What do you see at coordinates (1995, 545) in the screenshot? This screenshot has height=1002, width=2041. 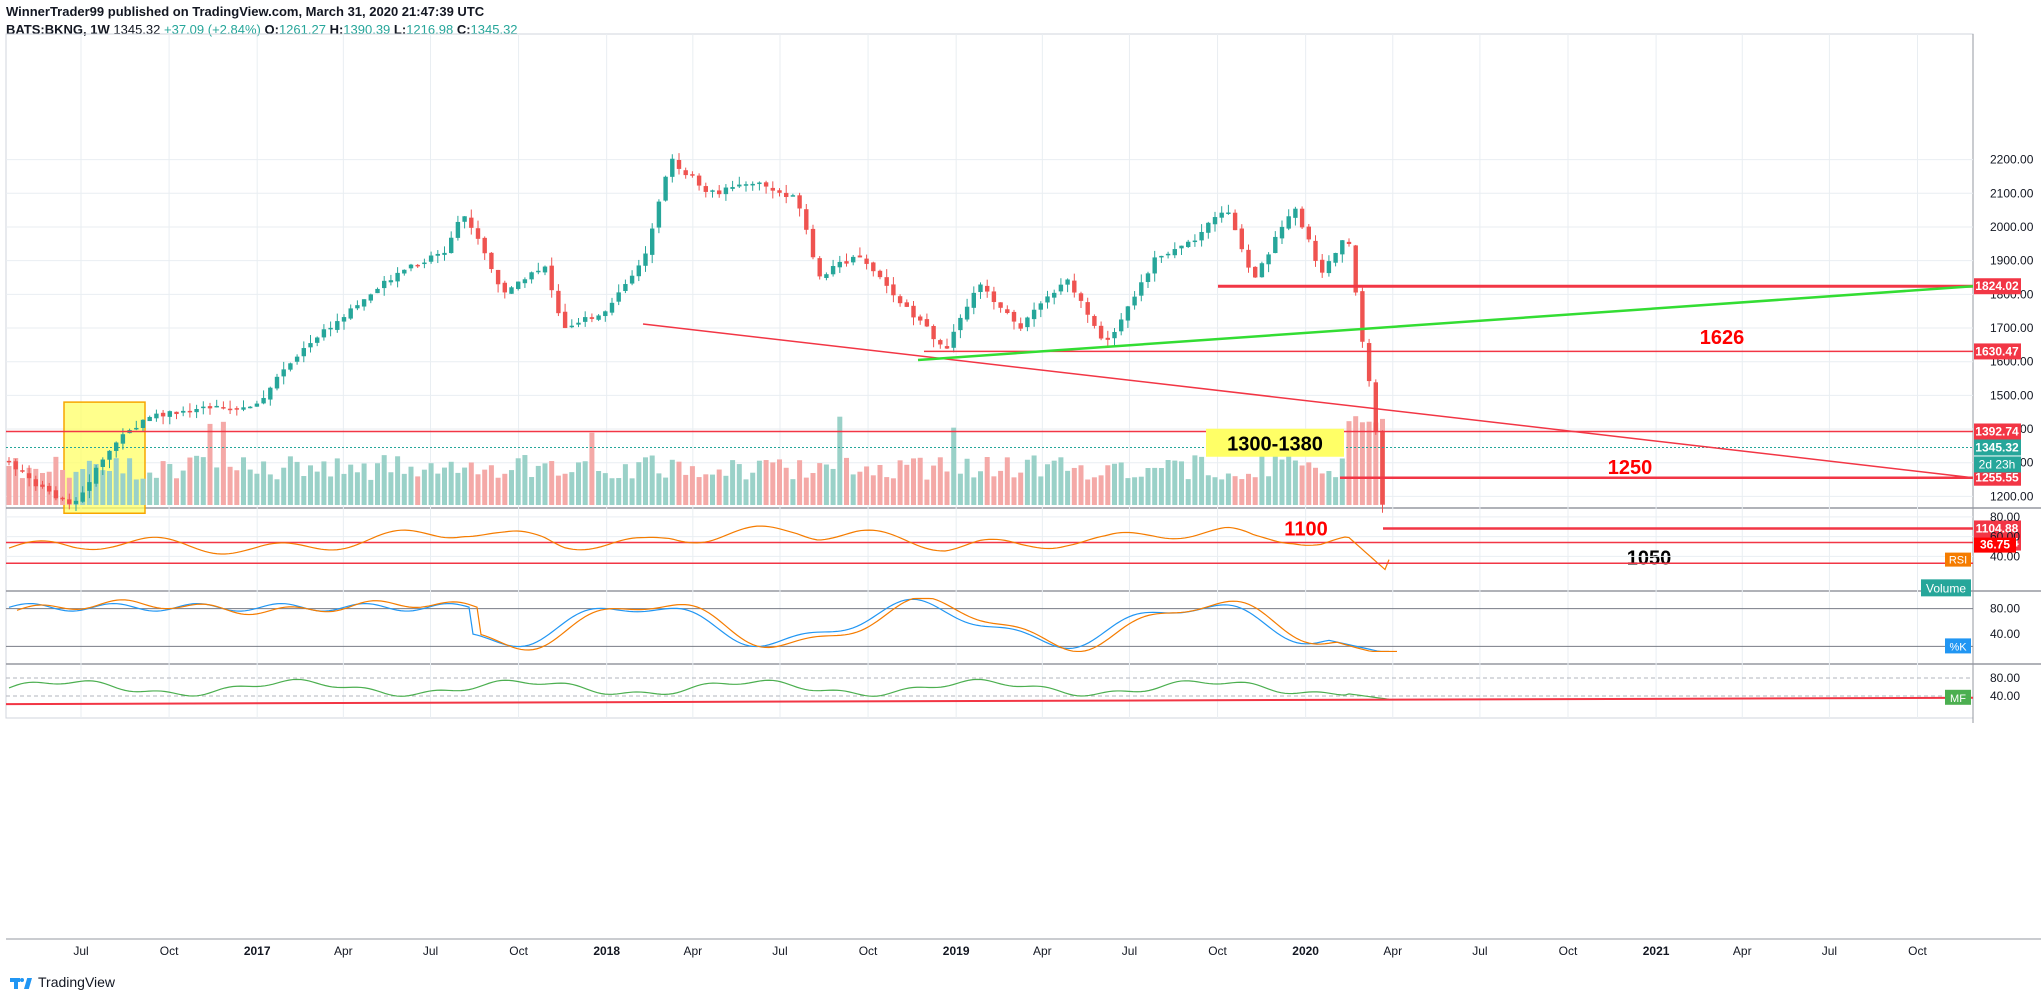 I see `rsi-value: 36.75` at bounding box center [1995, 545].